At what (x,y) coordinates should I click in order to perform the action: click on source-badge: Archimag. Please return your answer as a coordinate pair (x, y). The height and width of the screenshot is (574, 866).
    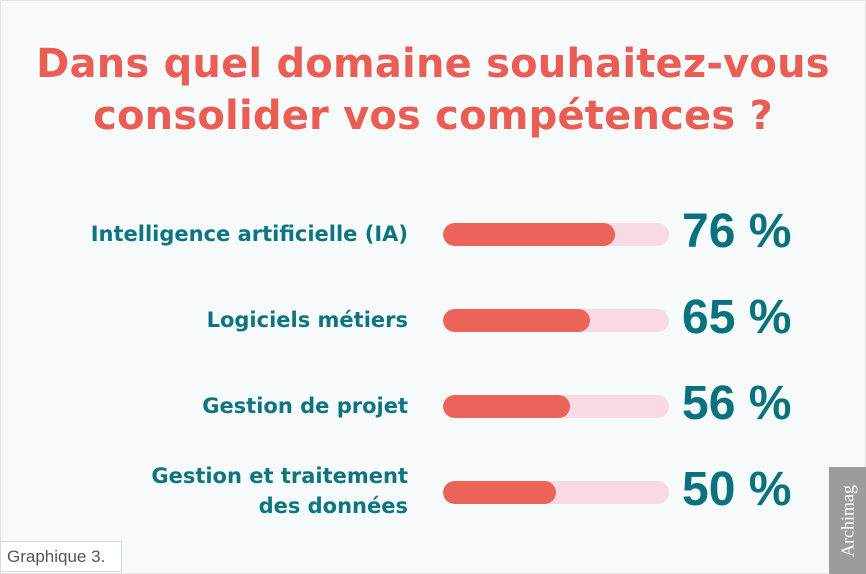
    Looking at the image, I should click on (847, 520).